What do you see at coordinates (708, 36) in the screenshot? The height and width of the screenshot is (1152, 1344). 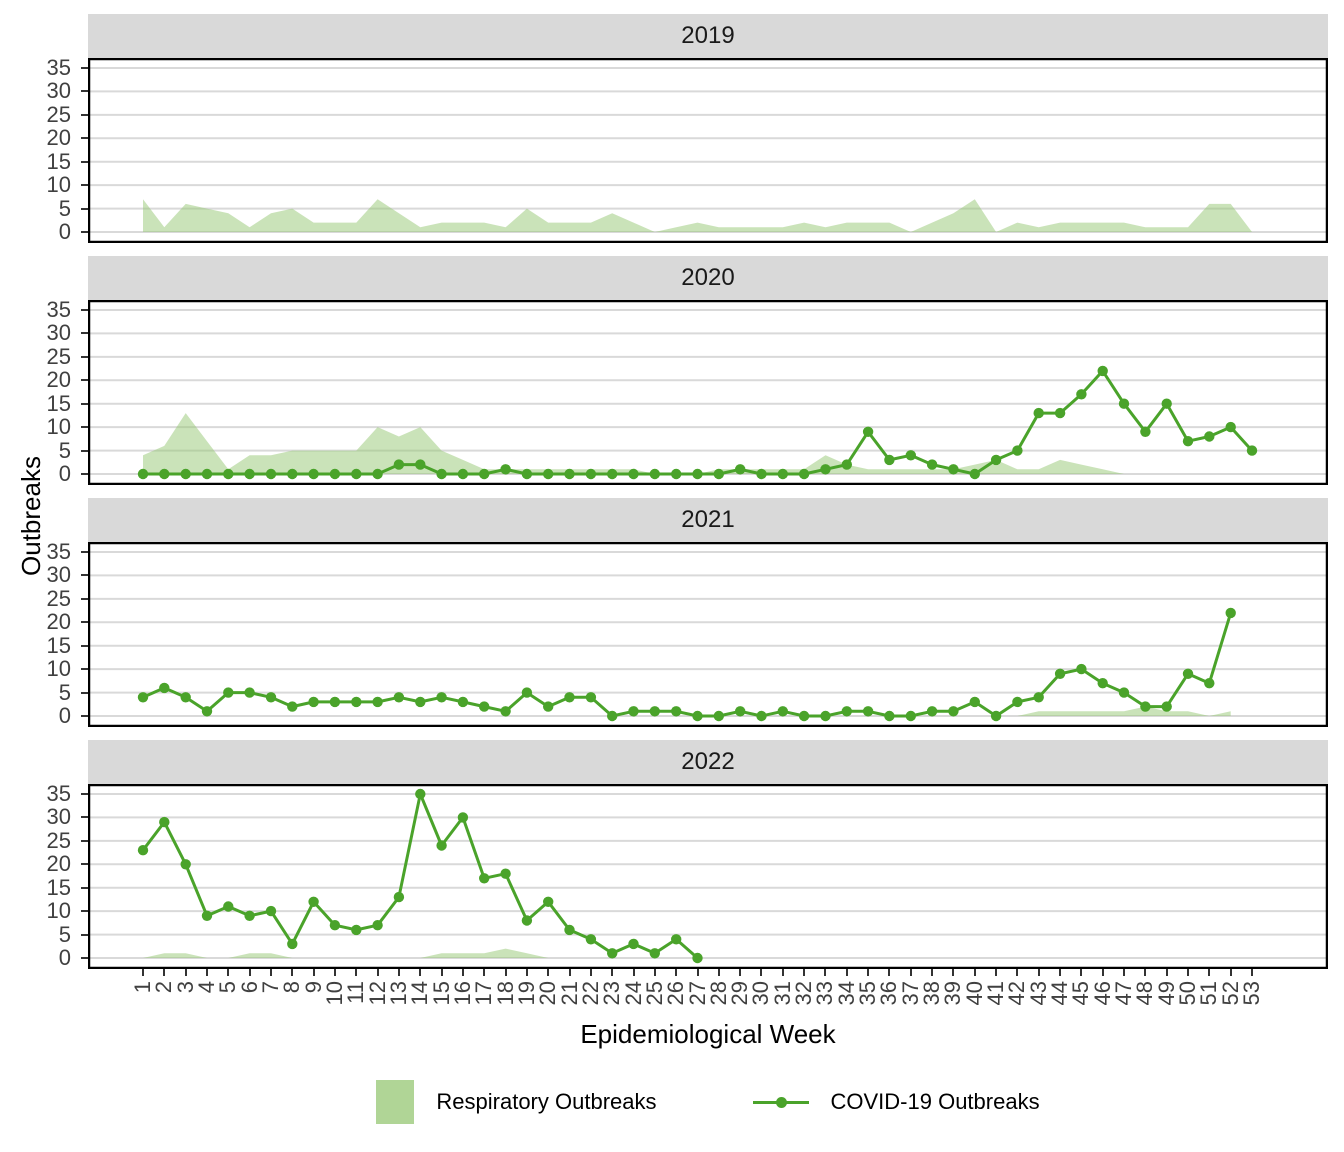 I see `facet-strip-label: 2019` at bounding box center [708, 36].